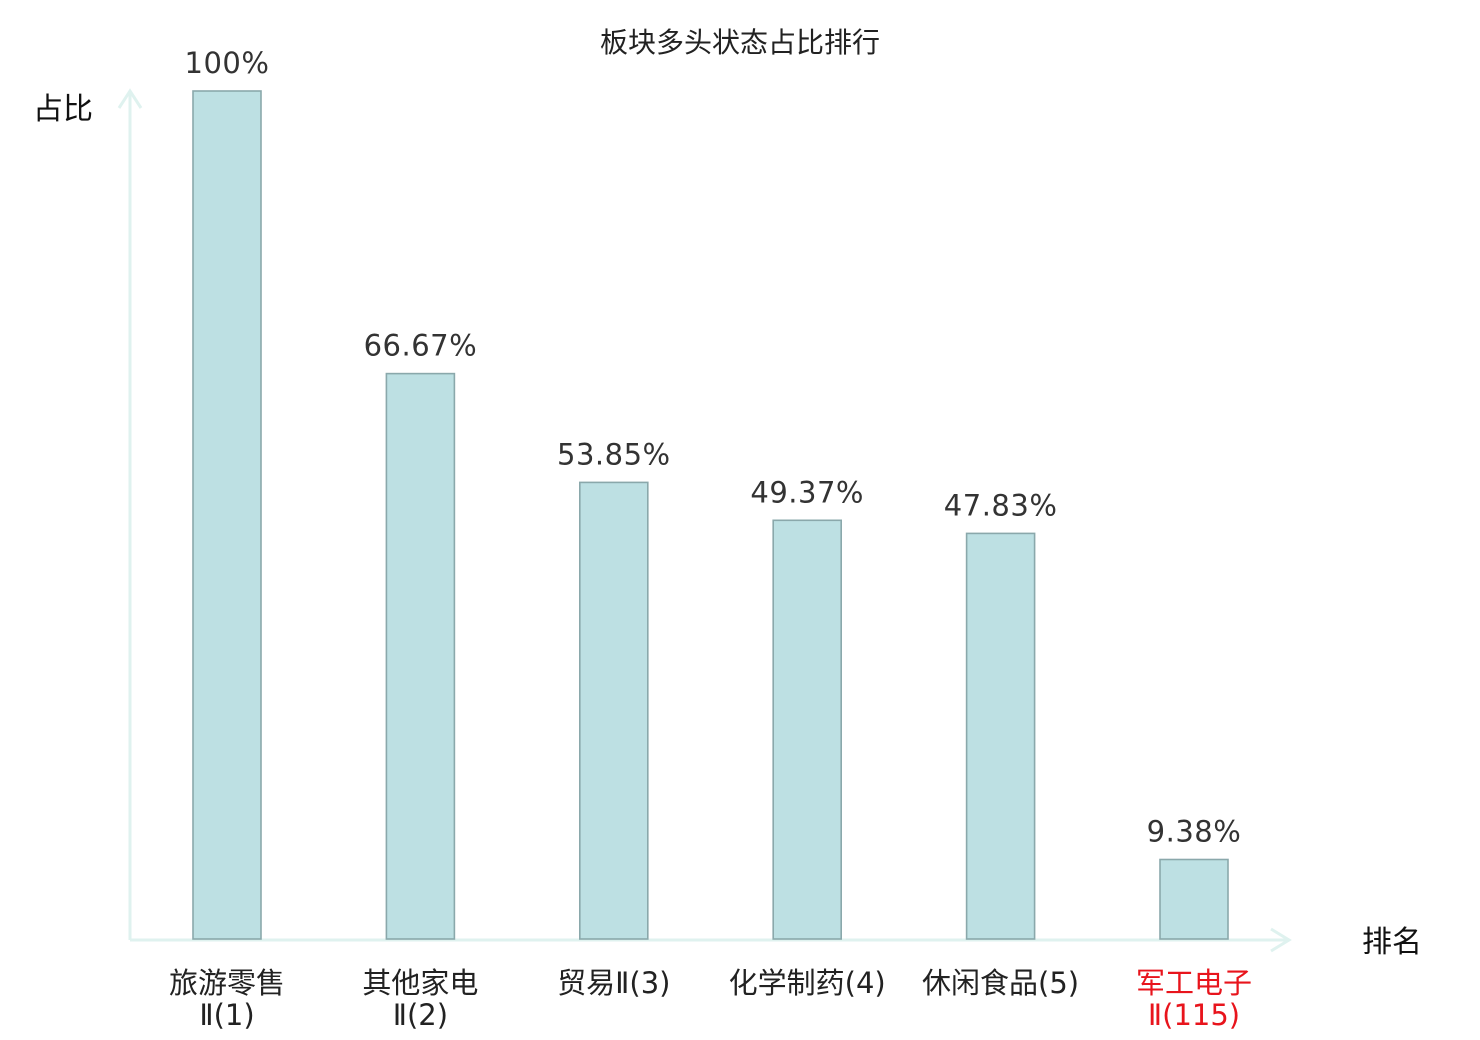 The height and width of the screenshot is (1040, 1480). What do you see at coordinates (420, 1015) in the screenshot?
I see `category-label-2-line-2: Ⅱ(2)` at bounding box center [420, 1015].